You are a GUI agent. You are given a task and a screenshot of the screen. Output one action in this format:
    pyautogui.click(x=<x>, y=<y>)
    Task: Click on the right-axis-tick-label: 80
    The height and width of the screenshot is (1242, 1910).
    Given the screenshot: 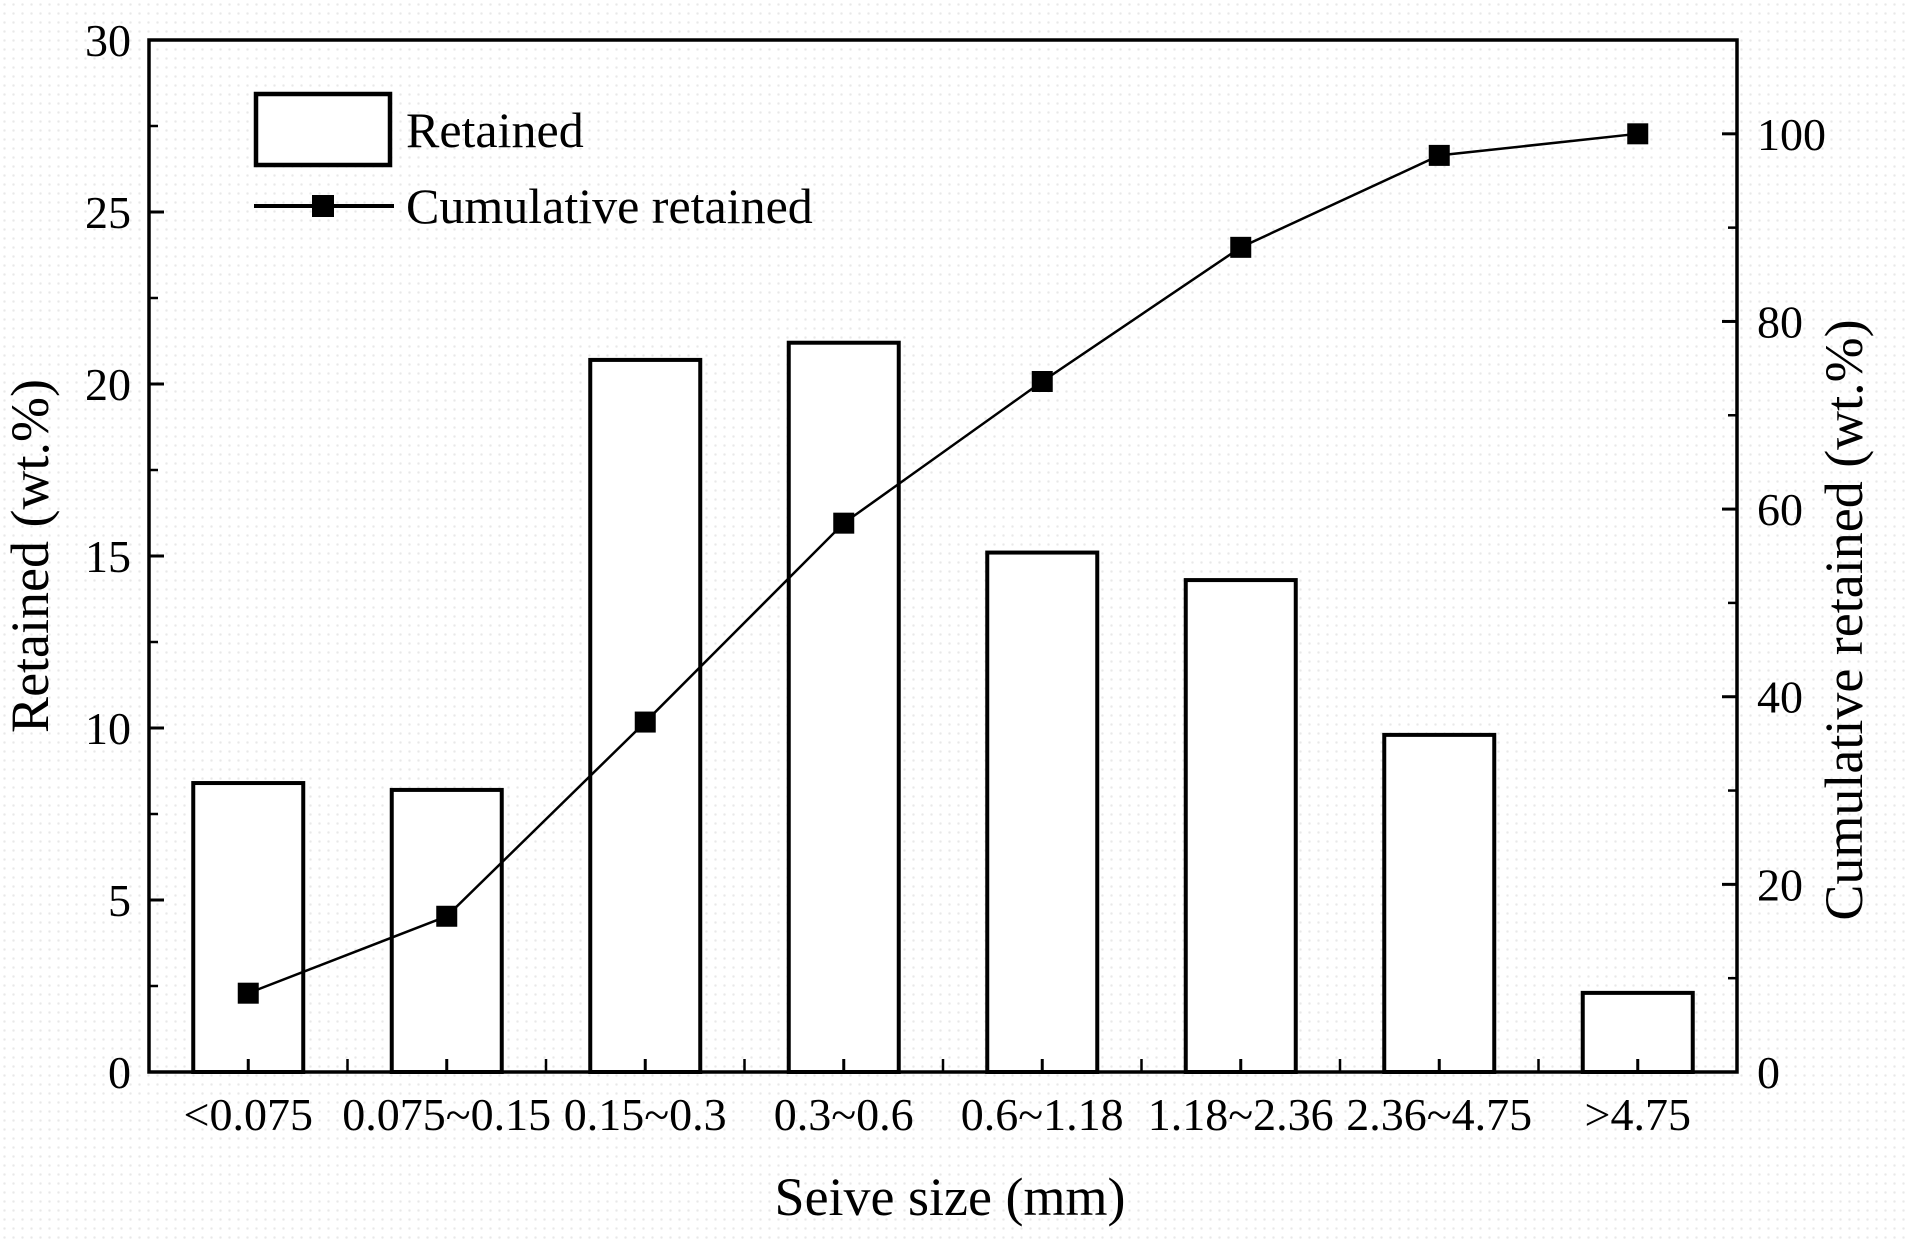 What is the action you would take?
    pyautogui.click(x=1780, y=321)
    